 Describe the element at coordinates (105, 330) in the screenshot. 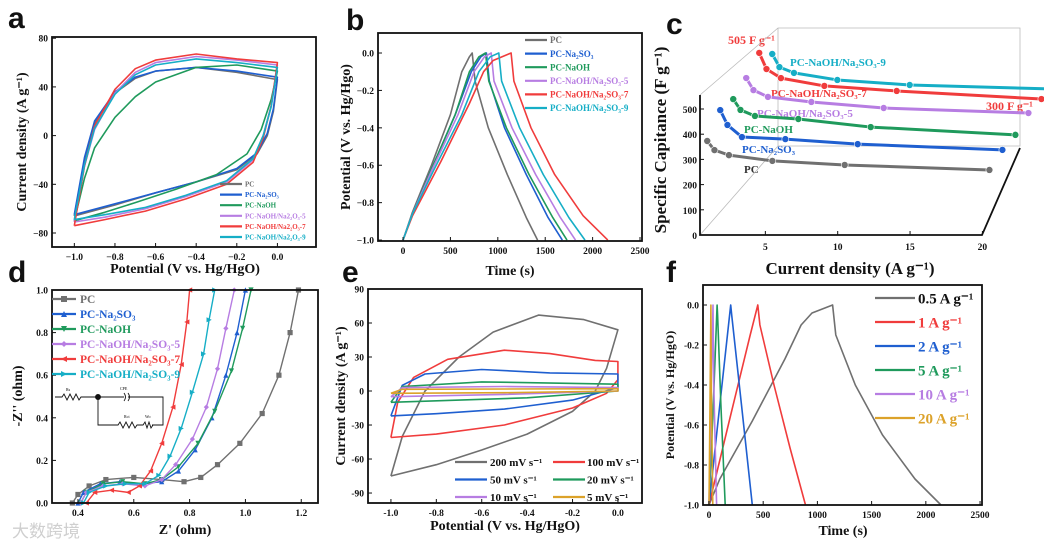

I see `legend-label: PC-NaOH` at that location.